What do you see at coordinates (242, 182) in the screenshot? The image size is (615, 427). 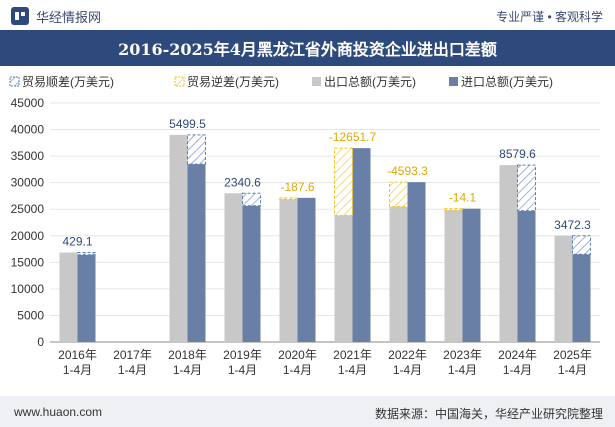 I see `balance-label: 2340.6` at bounding box center [242, 182].